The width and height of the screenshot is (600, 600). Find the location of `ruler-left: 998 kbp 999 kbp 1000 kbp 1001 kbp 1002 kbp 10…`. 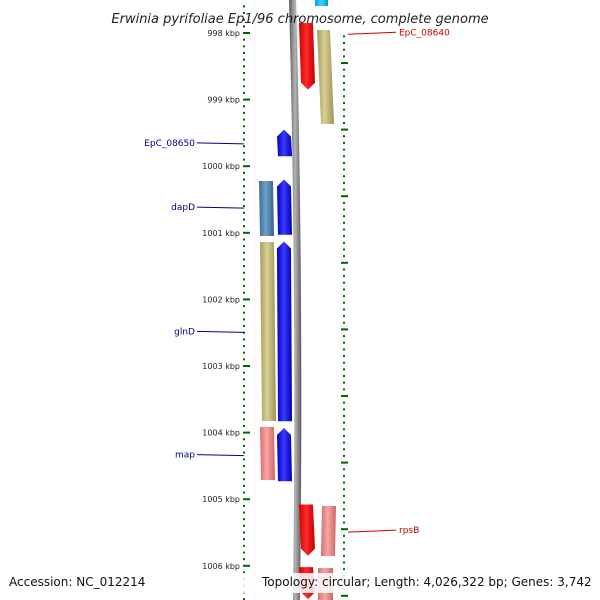

ruler-left: 998 kbp 999 kbp 1000 kbp 1001 kbp 1002 kbp 10… is located at coordinates (226, 302).